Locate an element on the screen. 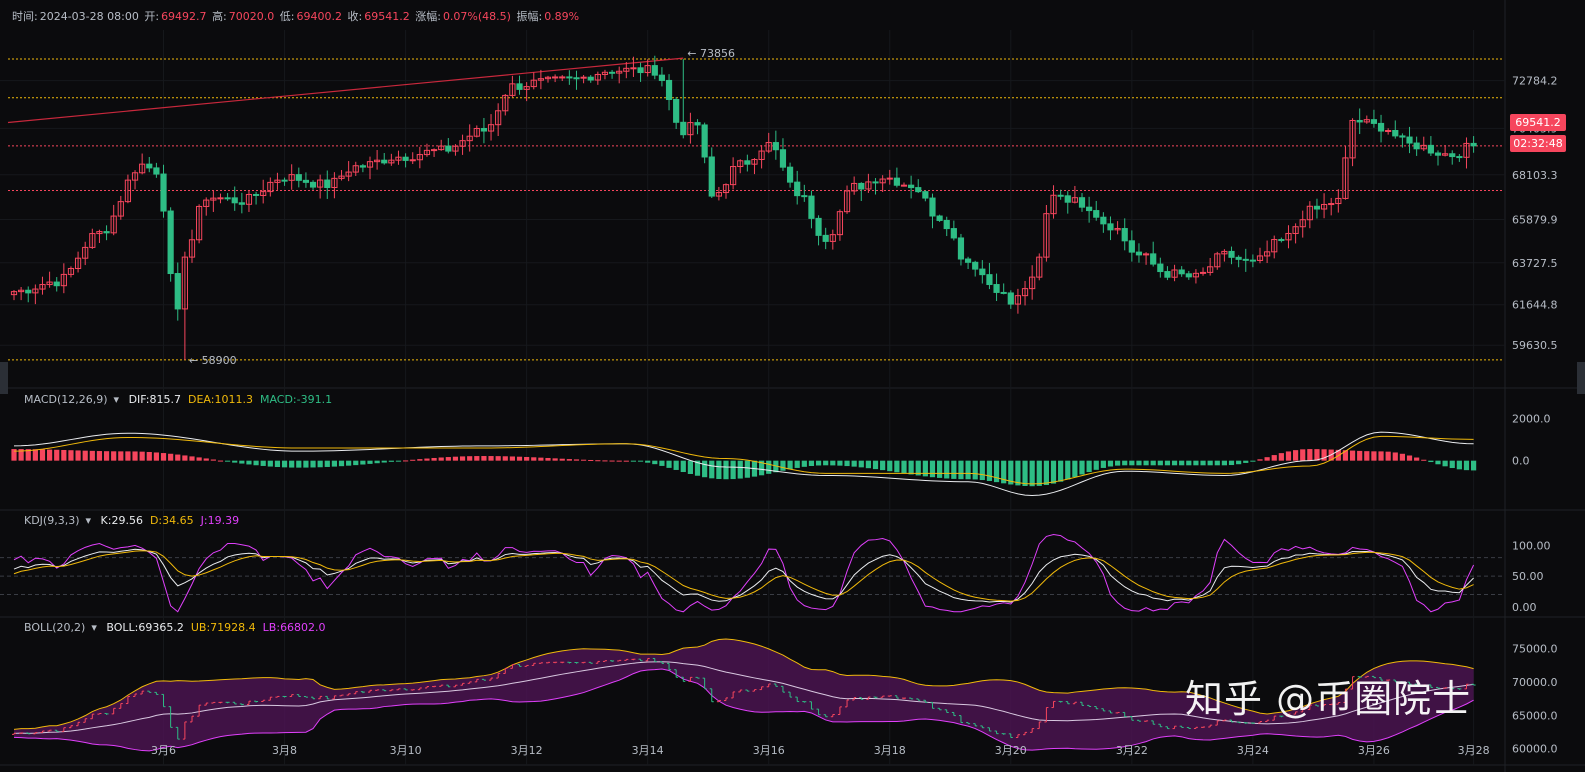 The height and width of the screenshot is (772, 1585). kdj-tick-label: 0.00 is located at coordinates (1524, 607).